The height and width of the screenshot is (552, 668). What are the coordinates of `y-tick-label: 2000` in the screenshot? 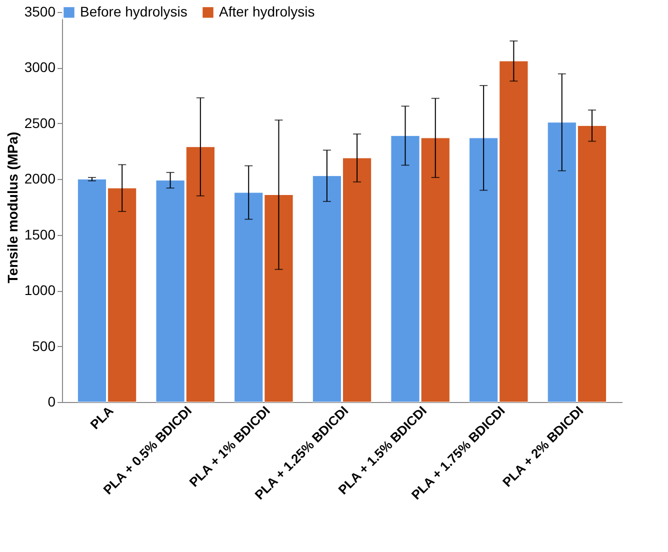 It's located at (40, 178).